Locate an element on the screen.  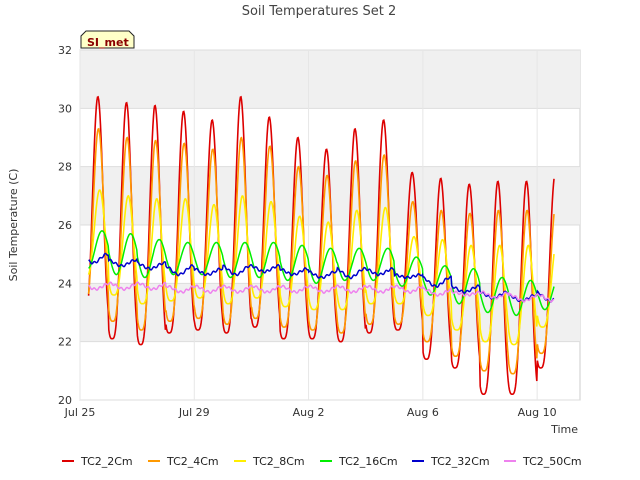
y-tick-label: 32 is located at coordinates (65, 50).